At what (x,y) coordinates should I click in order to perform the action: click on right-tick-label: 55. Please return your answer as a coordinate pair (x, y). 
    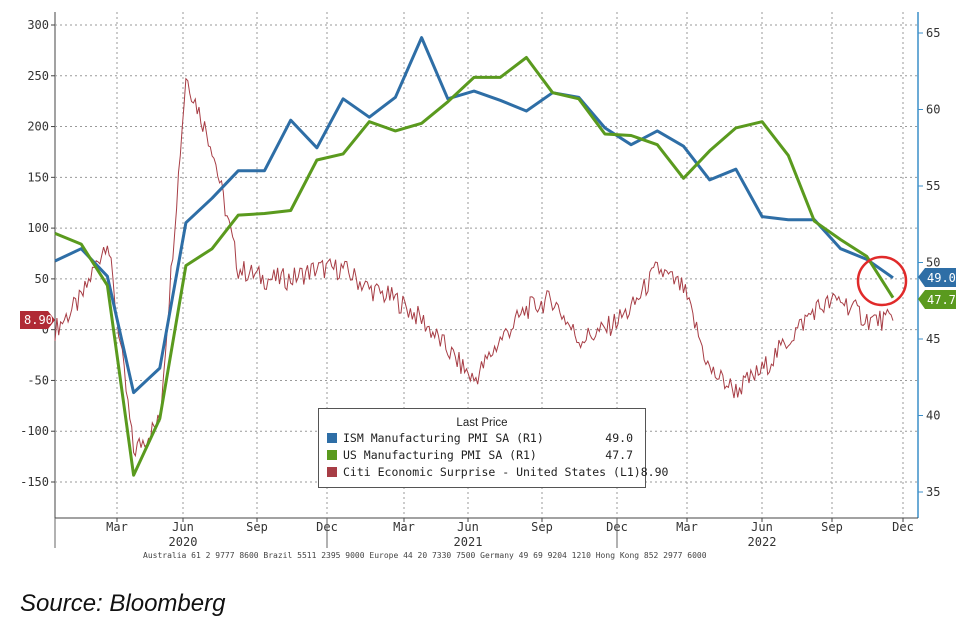
    Looking at the image, I should click on (933, 186).